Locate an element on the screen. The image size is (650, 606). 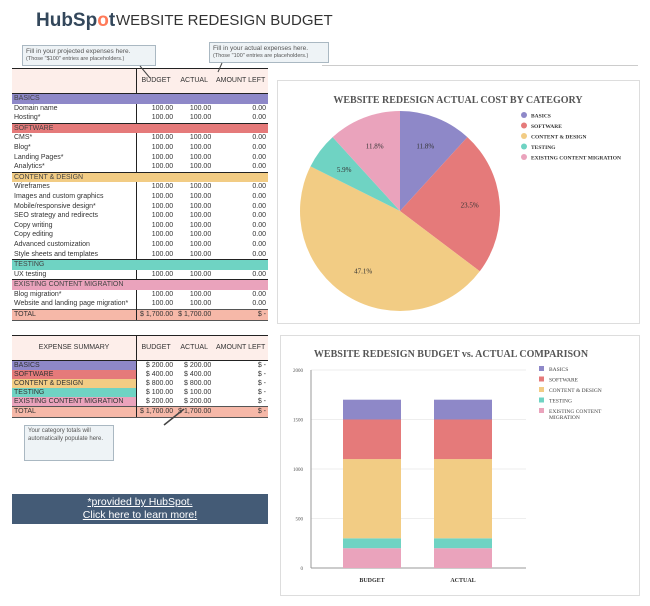
category-row: SOFTWARE is located at coordinates (140, 128).